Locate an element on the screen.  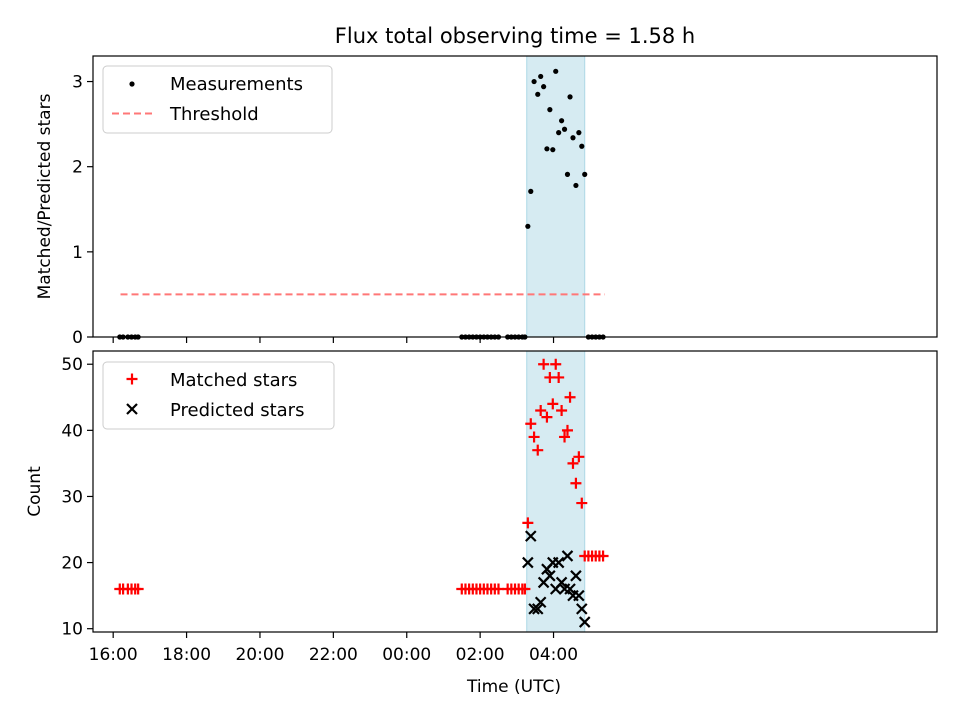
y-tick-label: 50 is located at coordinates (72, 365).